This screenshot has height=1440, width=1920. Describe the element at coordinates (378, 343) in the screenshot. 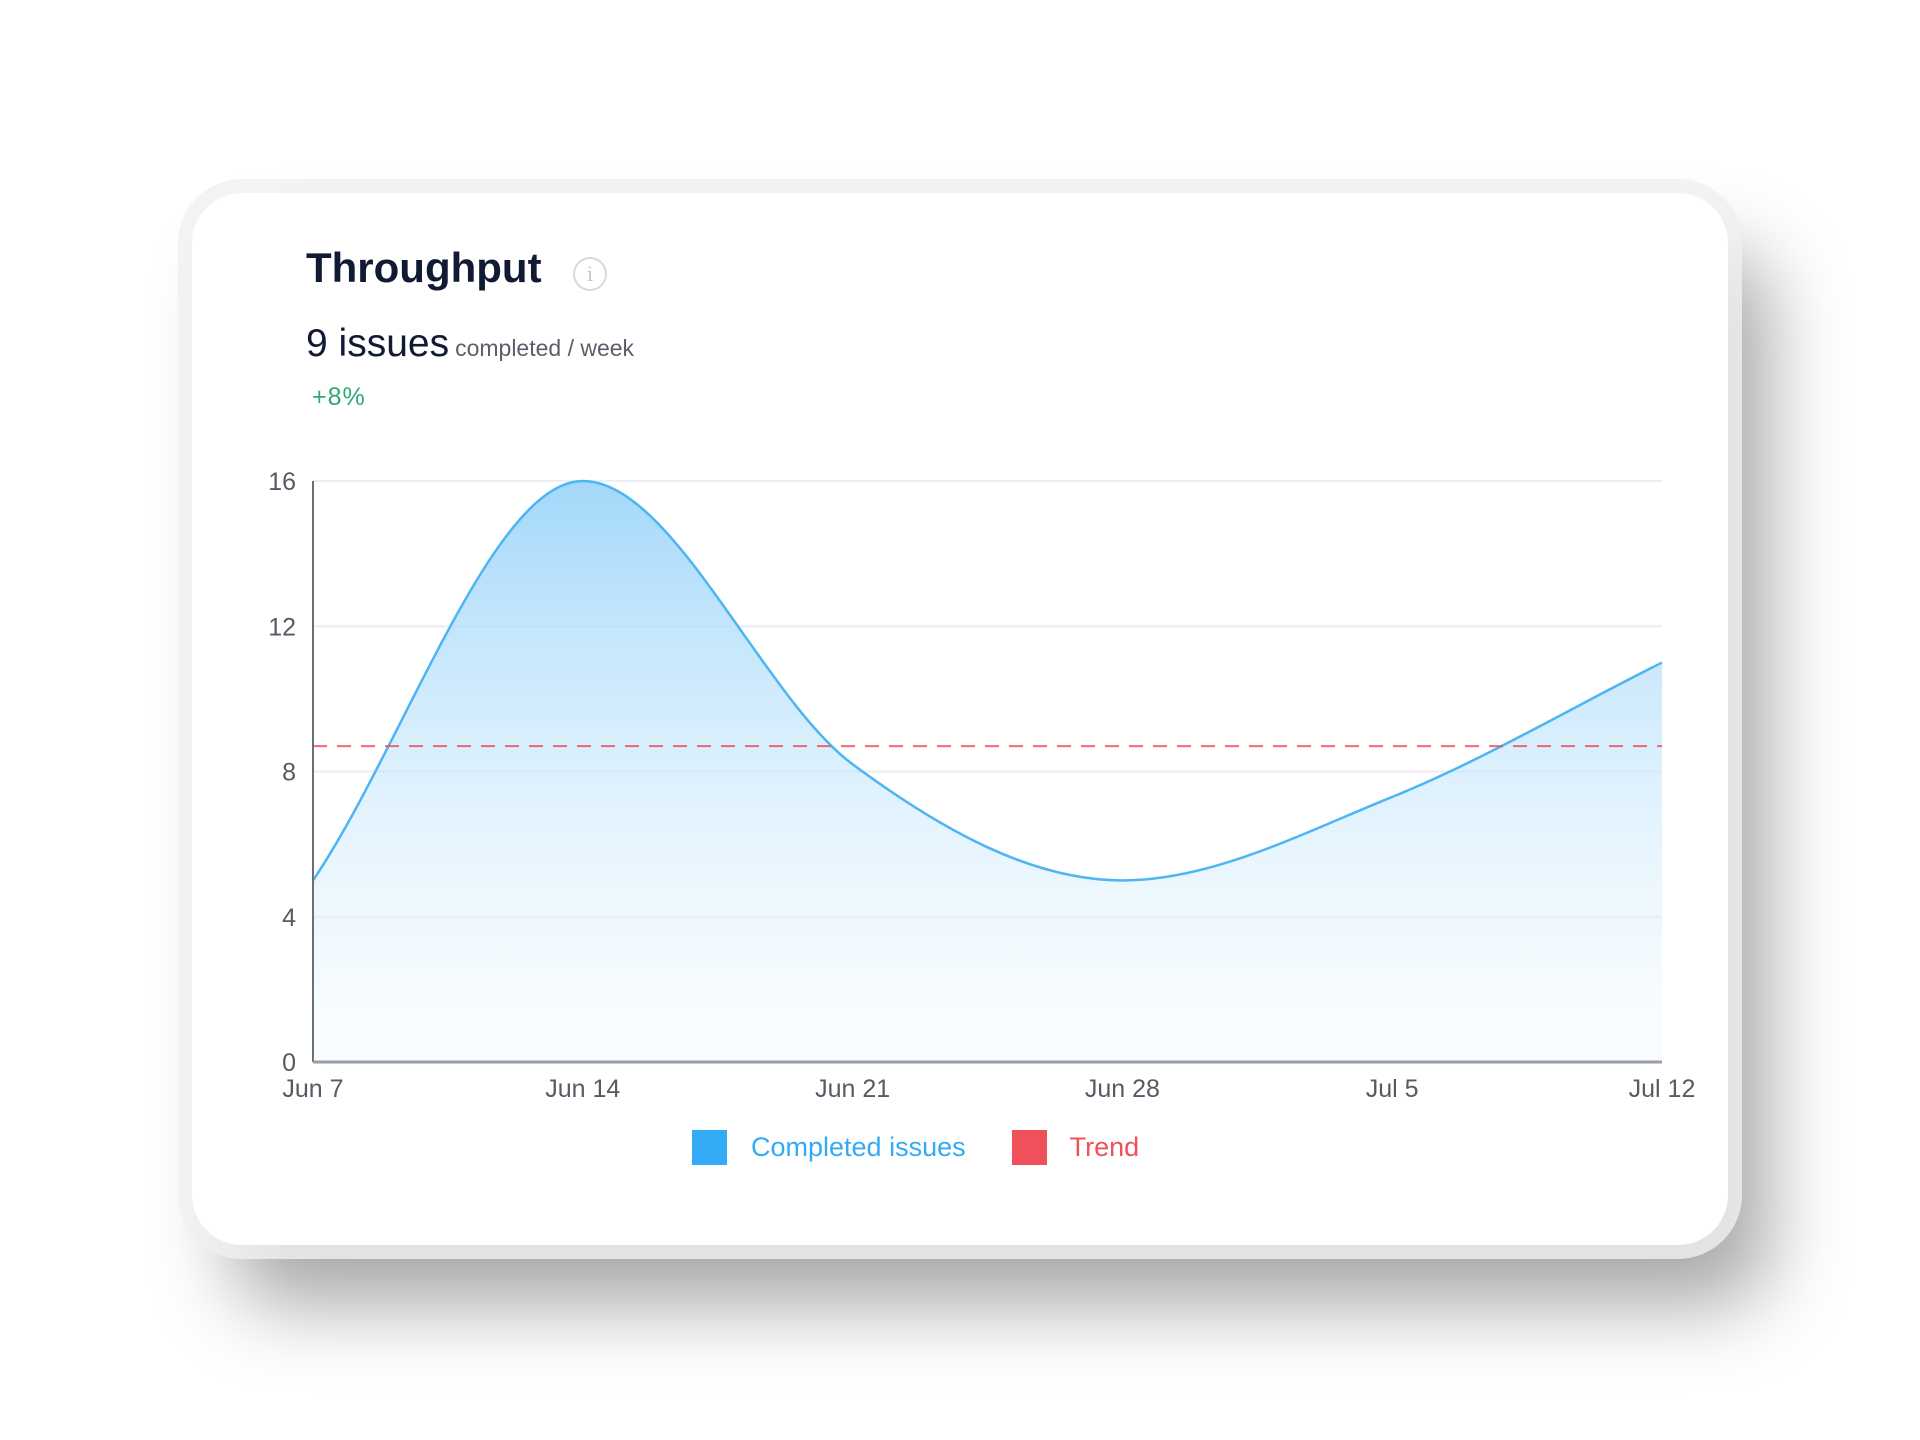

I see `metric-value: 9 issues` at that location.